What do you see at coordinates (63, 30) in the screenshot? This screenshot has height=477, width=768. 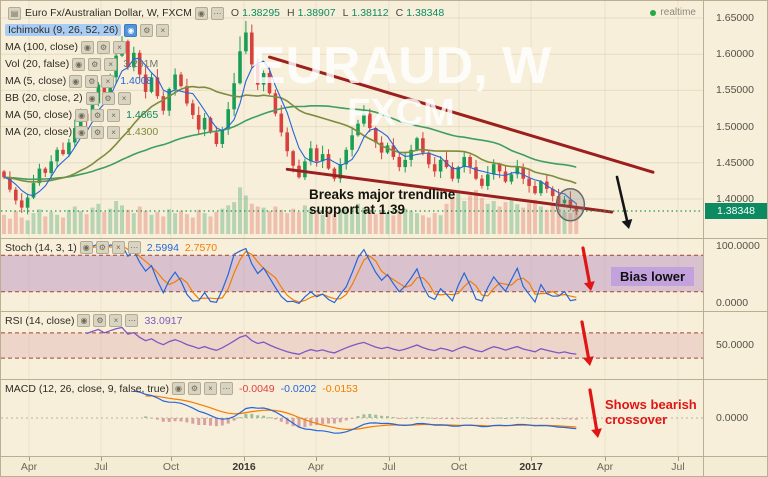 I see `indicator-label: Ichimoku (9, 26, 52, 26)` at bounding box center [63, 30].